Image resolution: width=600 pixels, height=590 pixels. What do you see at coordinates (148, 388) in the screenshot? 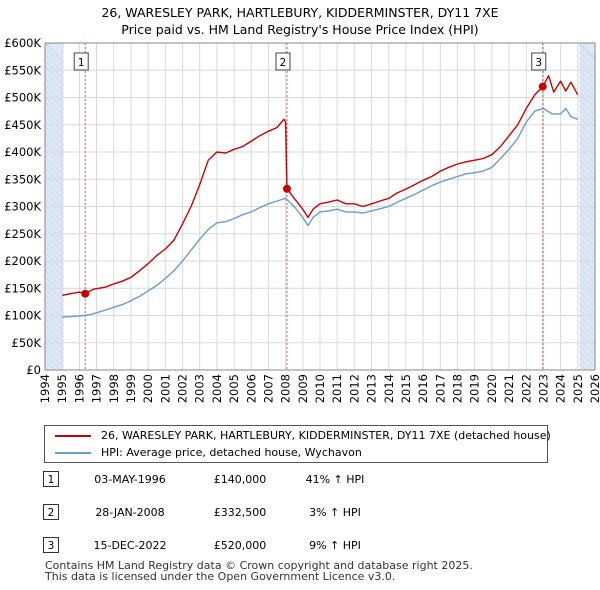
I see `x-tick-label: 2000` at bounding box center [148, 388].